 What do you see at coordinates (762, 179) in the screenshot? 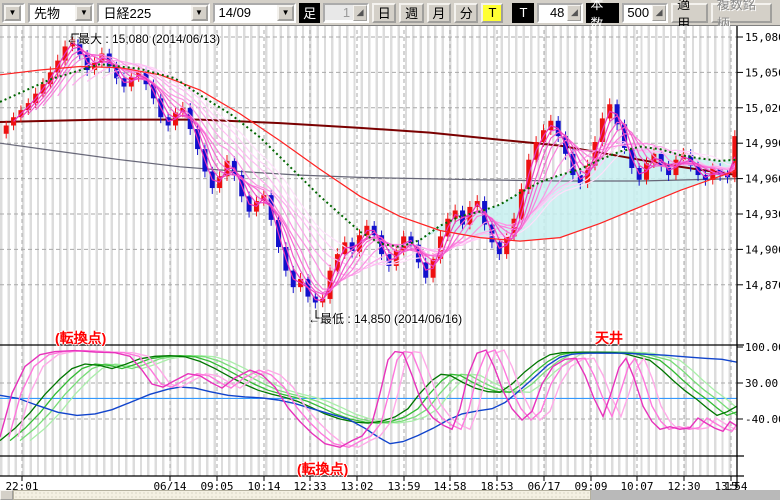
I see `price-axis-label: 14,960` at bounding box center [762, 179].